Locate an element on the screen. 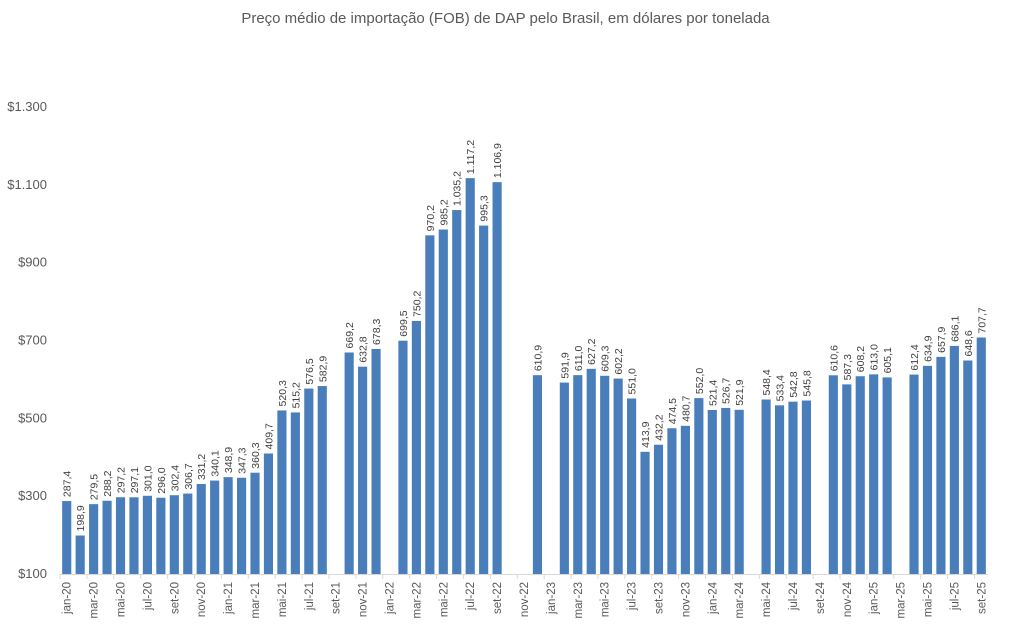 The width and height of the screenshot is (1011, 629). x-tick-label: set-24 is located at coordinates (821, 597).